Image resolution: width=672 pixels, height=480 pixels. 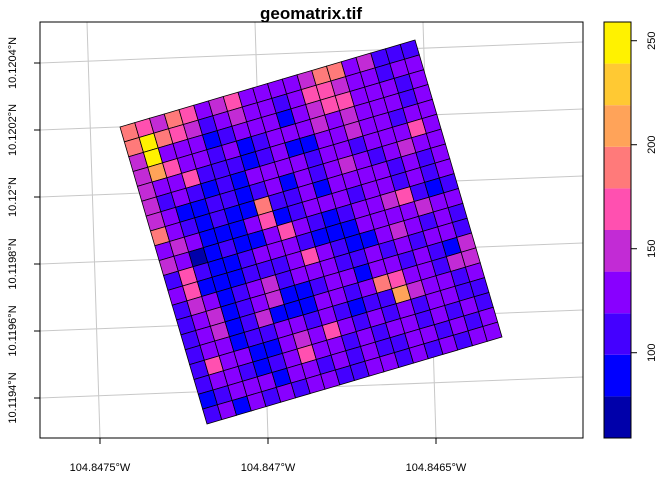 What do you see at coordinates (644, 197) in the screenshot?
I see `legend-ticks: 100 150 200 250` at bounding box center [644, 197].